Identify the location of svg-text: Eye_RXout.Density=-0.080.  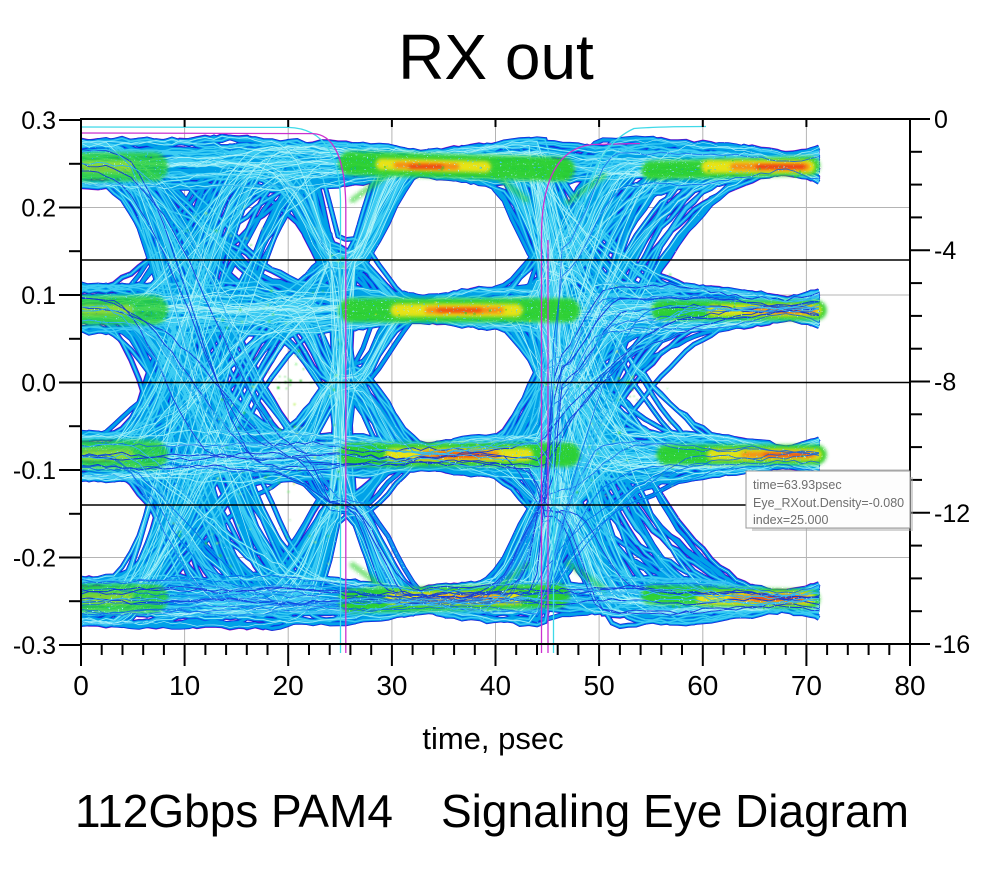
(828, 503).